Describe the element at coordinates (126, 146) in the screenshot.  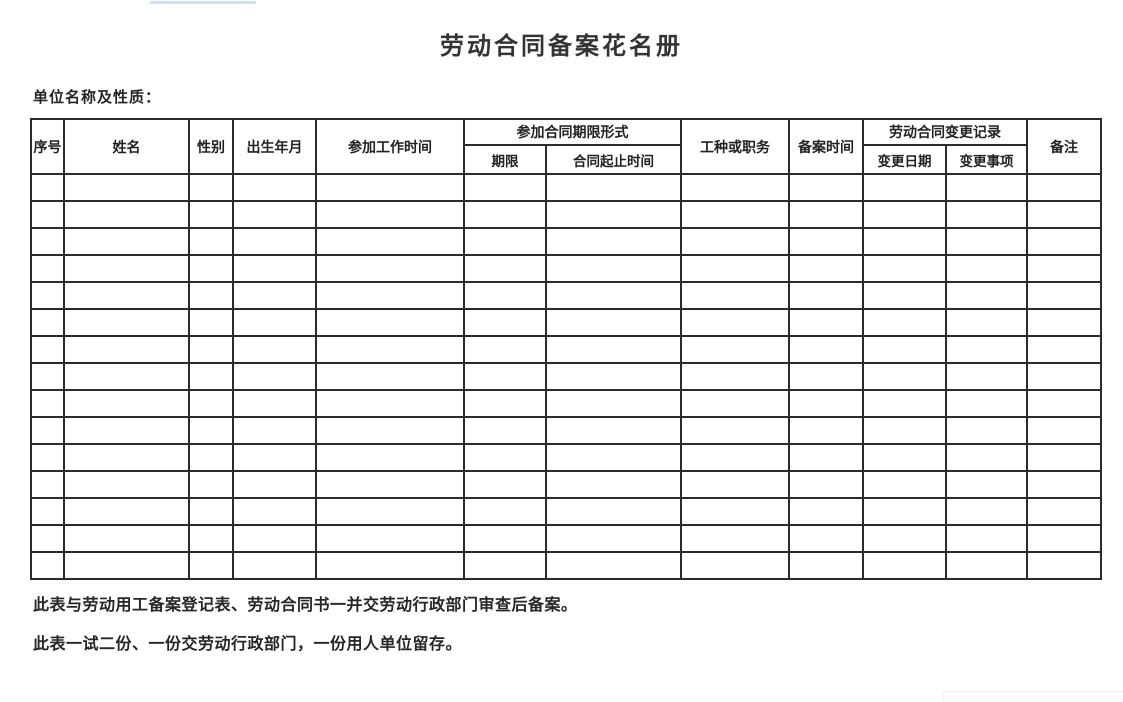
I see `col-header-name: 姓名` at that location.